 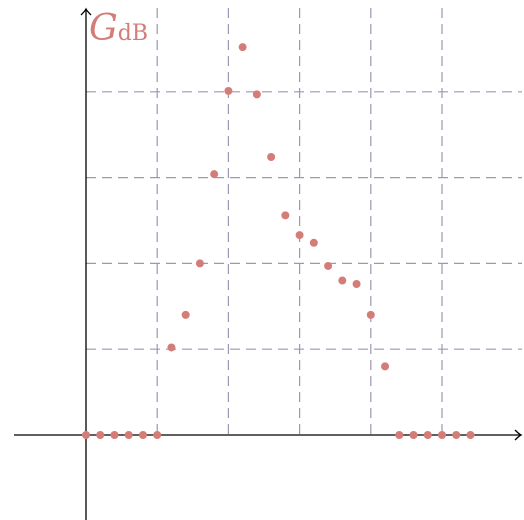 I want to click on y-axis-label: GdB, so click(x=118, y=28).